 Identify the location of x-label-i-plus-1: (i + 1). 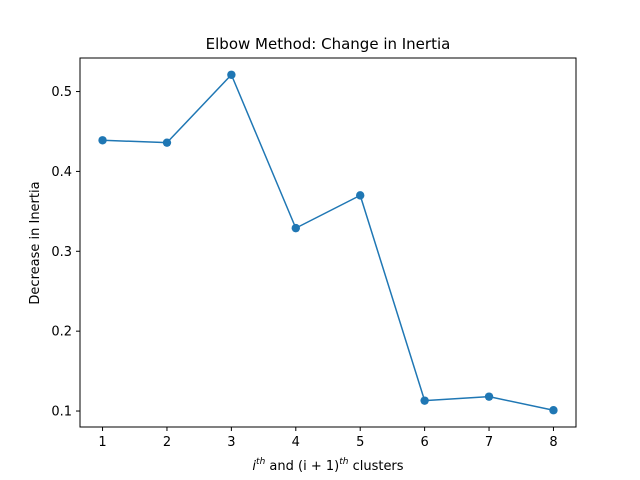
(318, 466).